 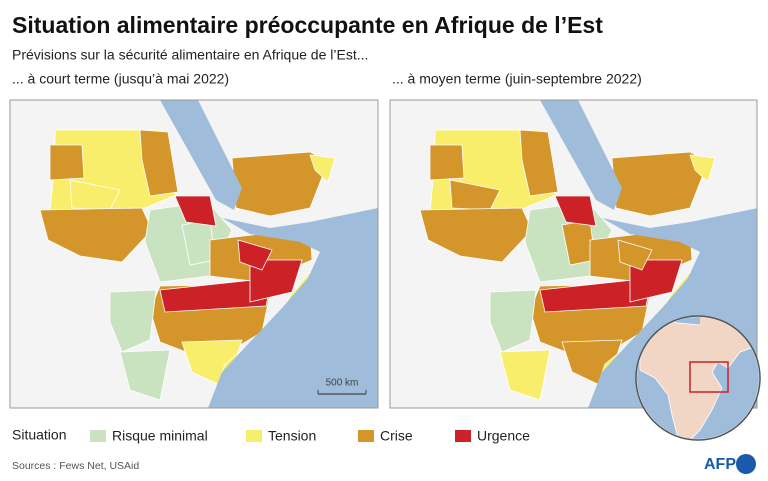 I want to click on logo: AFP, so click(x=720, y=464).